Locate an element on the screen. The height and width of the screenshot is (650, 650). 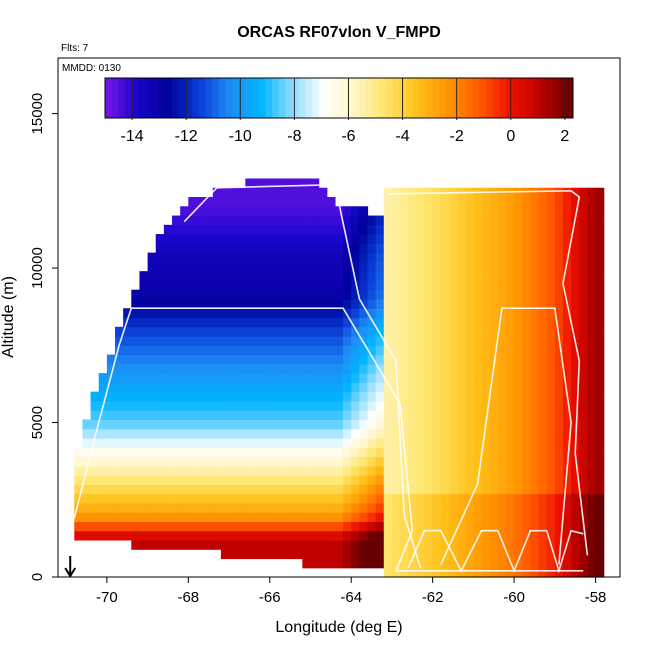
chart-title: ORCAS RF07vlon V_FMPD is located at coordinates (339, 32).